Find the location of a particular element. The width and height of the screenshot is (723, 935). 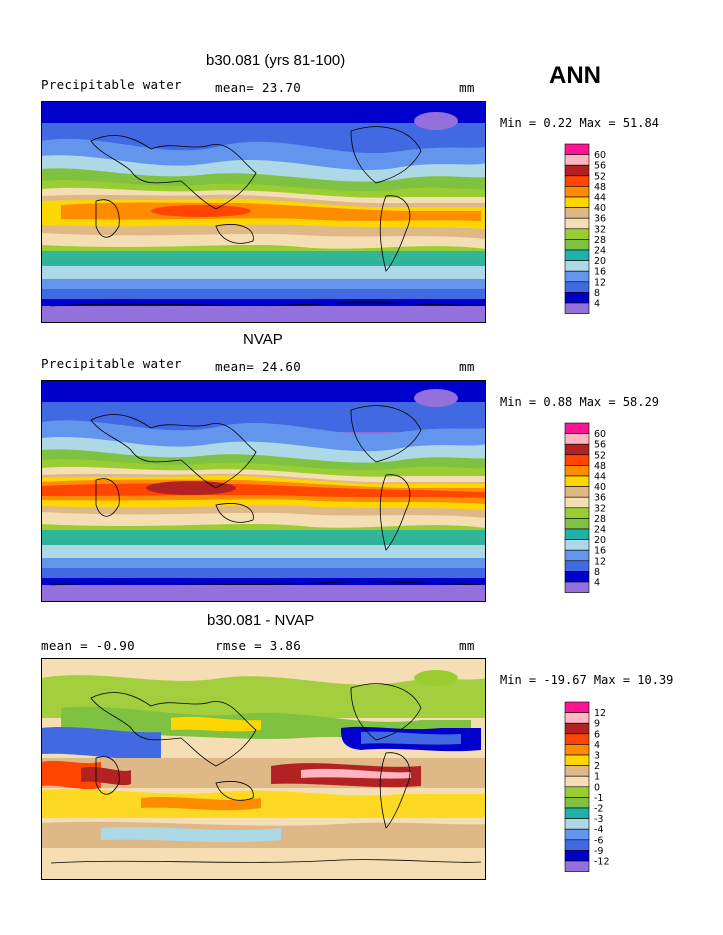

mean-label-model: mean= 23.70 is located at coordinates (258, 87).